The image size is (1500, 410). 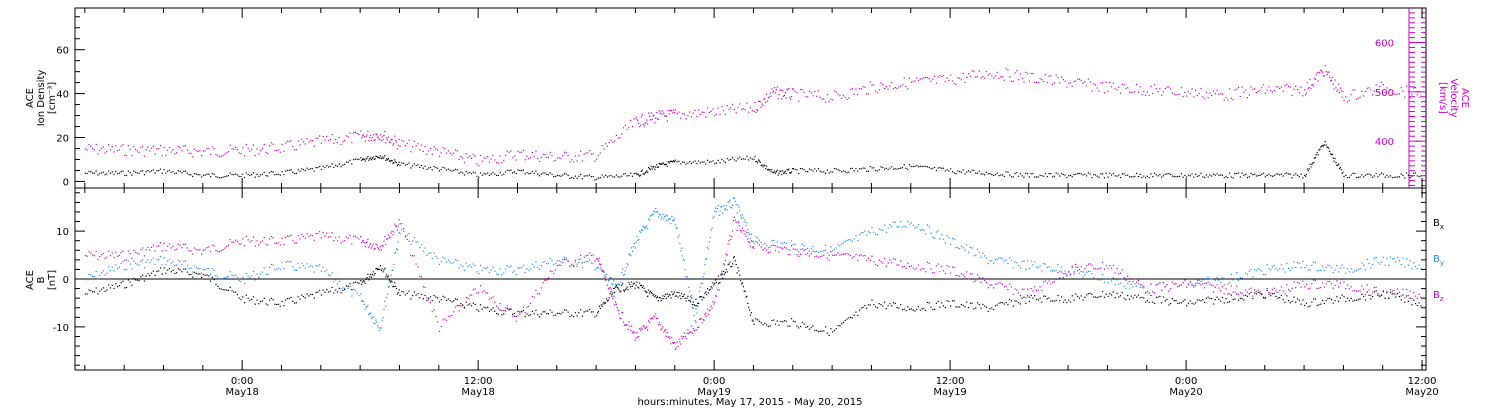 What do you see at coordinates (1438, 224) in the screenshot?
I see `legend-bx: Bx` at bounding box center [1438, 224].